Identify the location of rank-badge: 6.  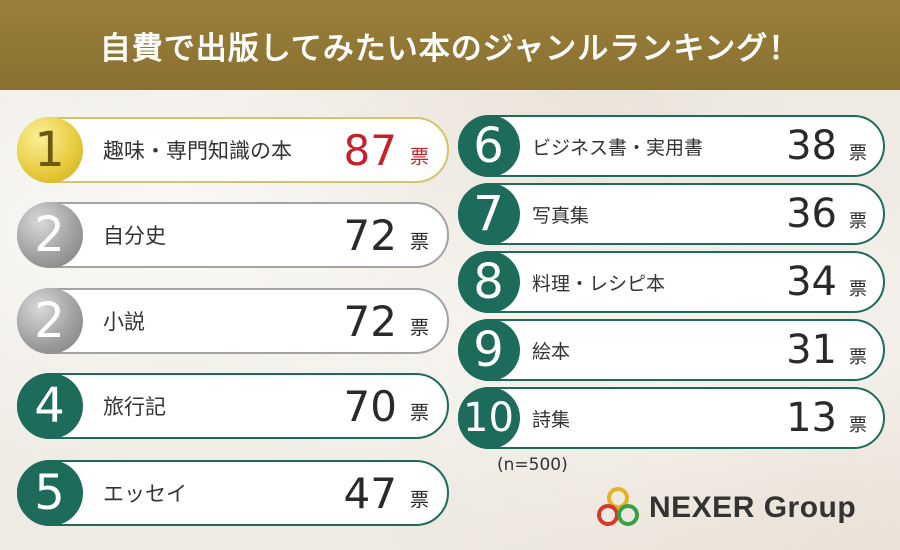
(488, 145).